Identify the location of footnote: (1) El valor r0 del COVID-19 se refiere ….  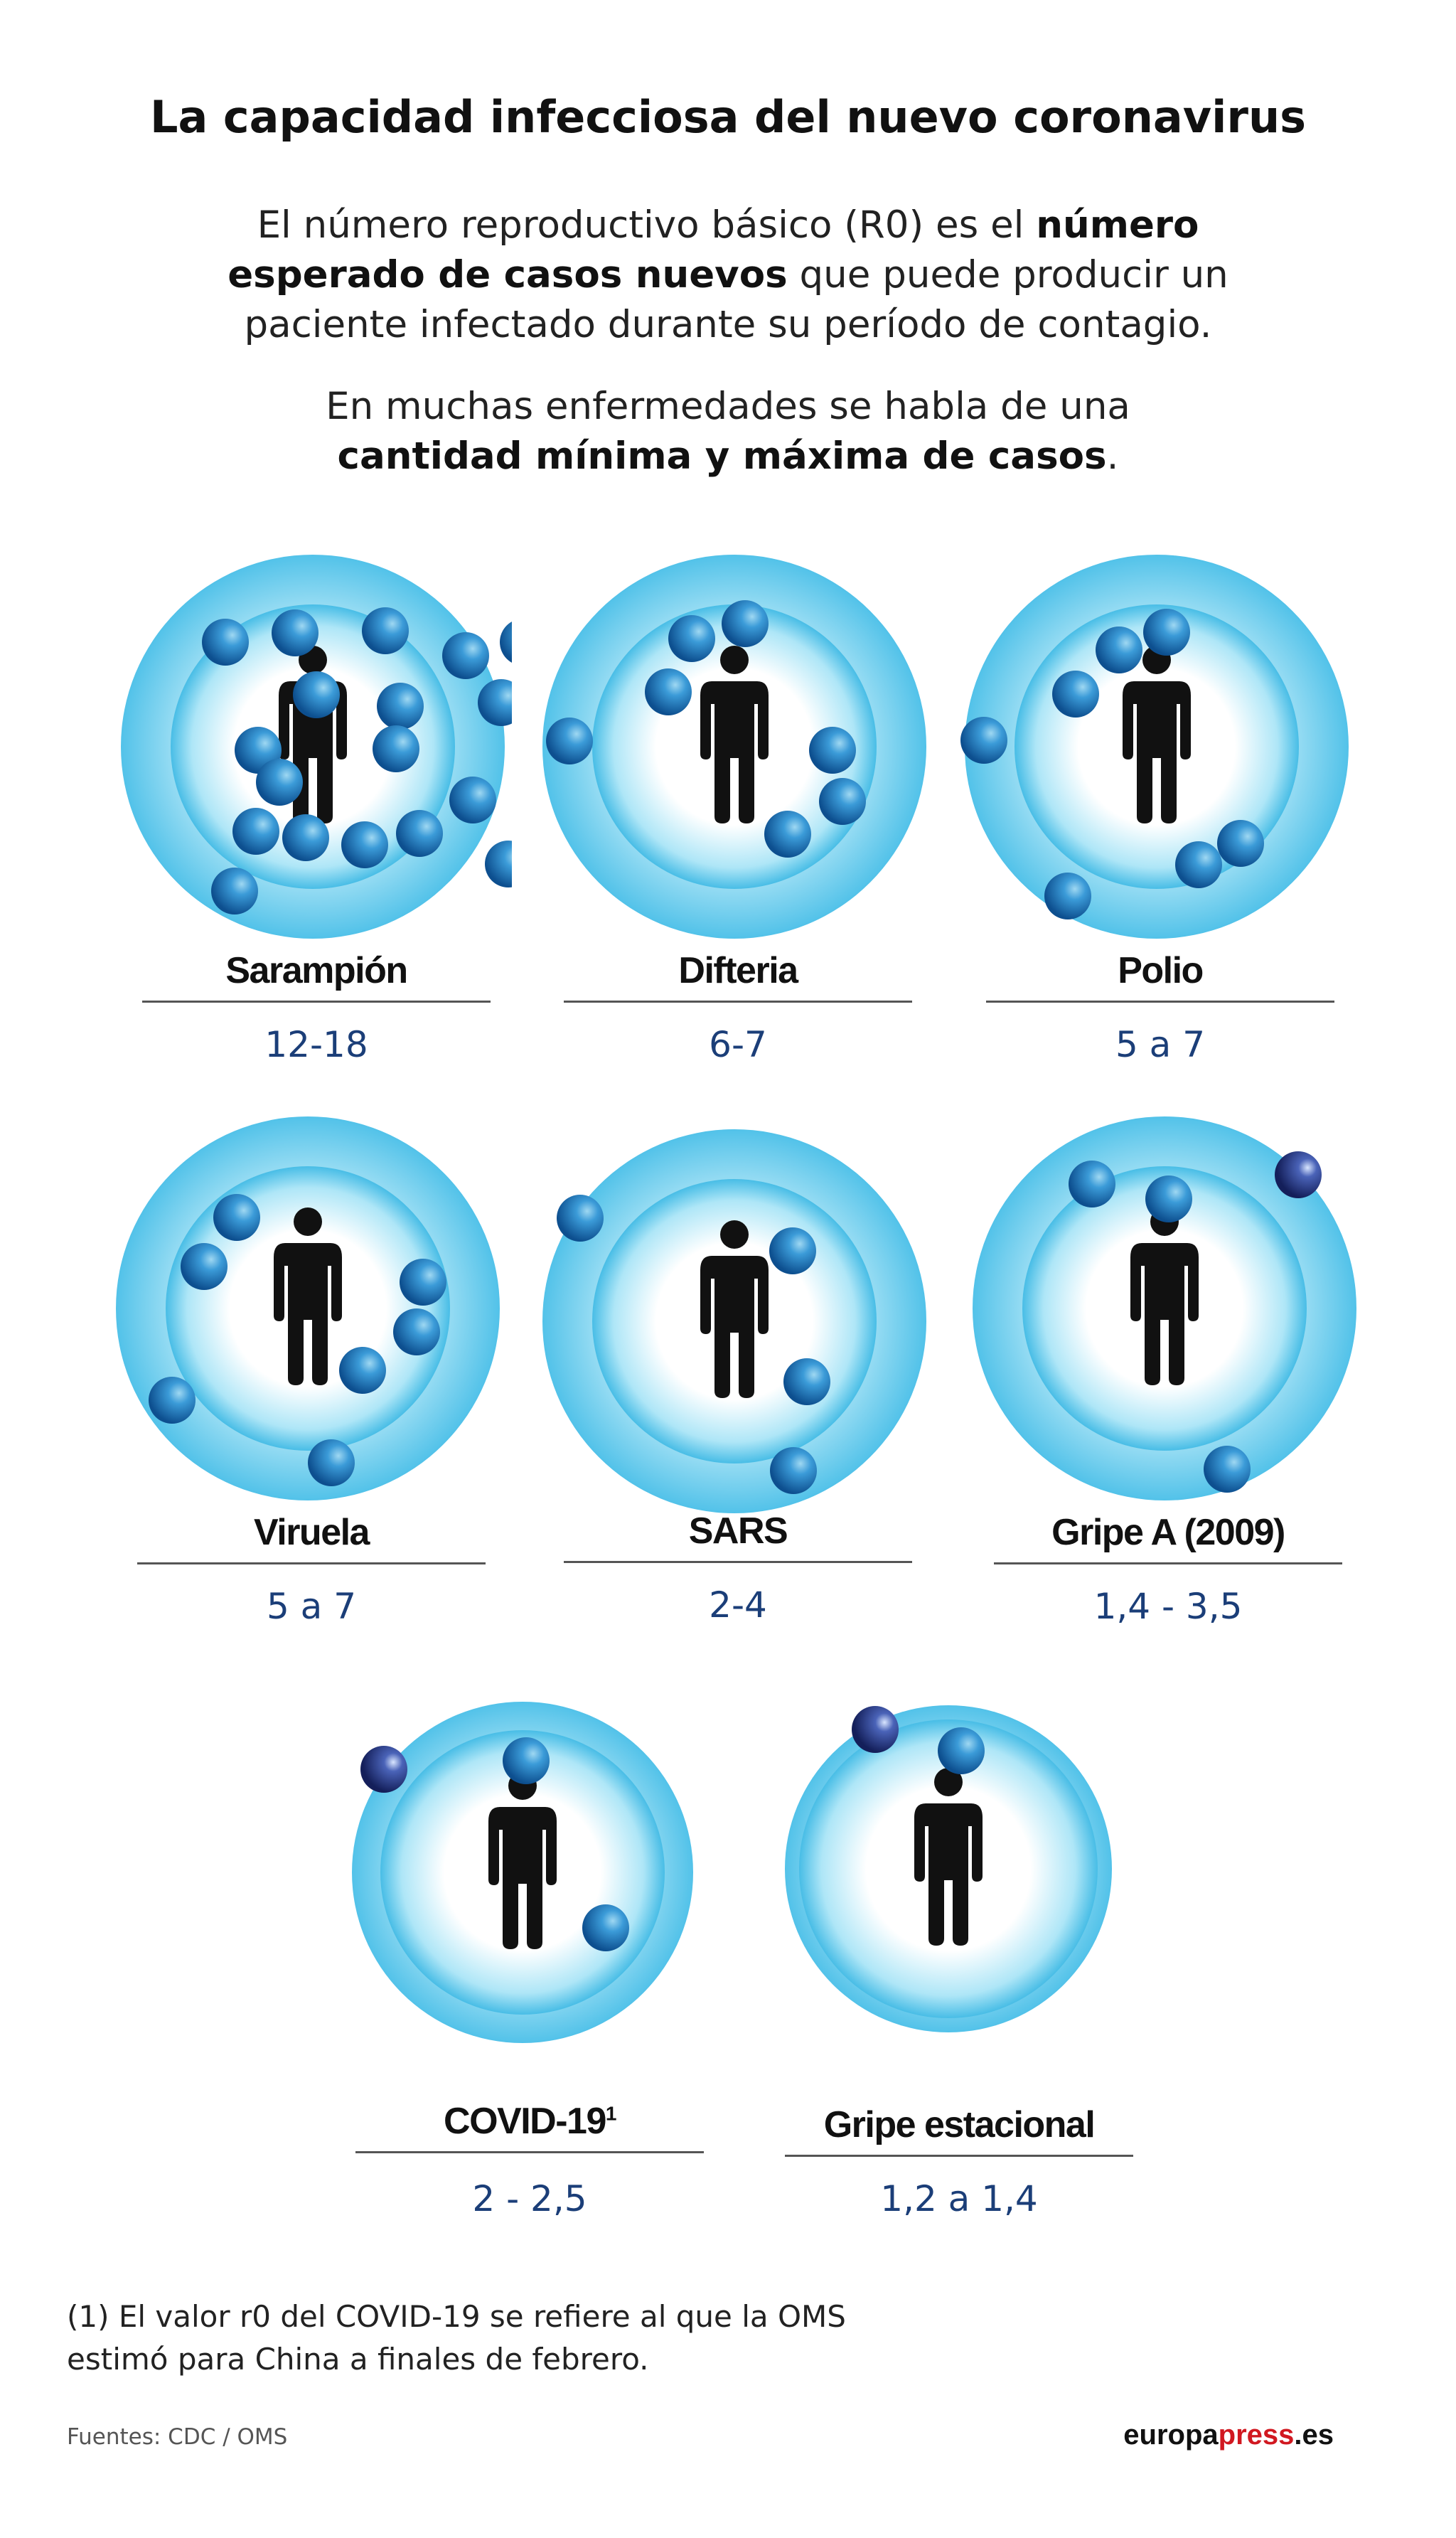
(457, 2338).